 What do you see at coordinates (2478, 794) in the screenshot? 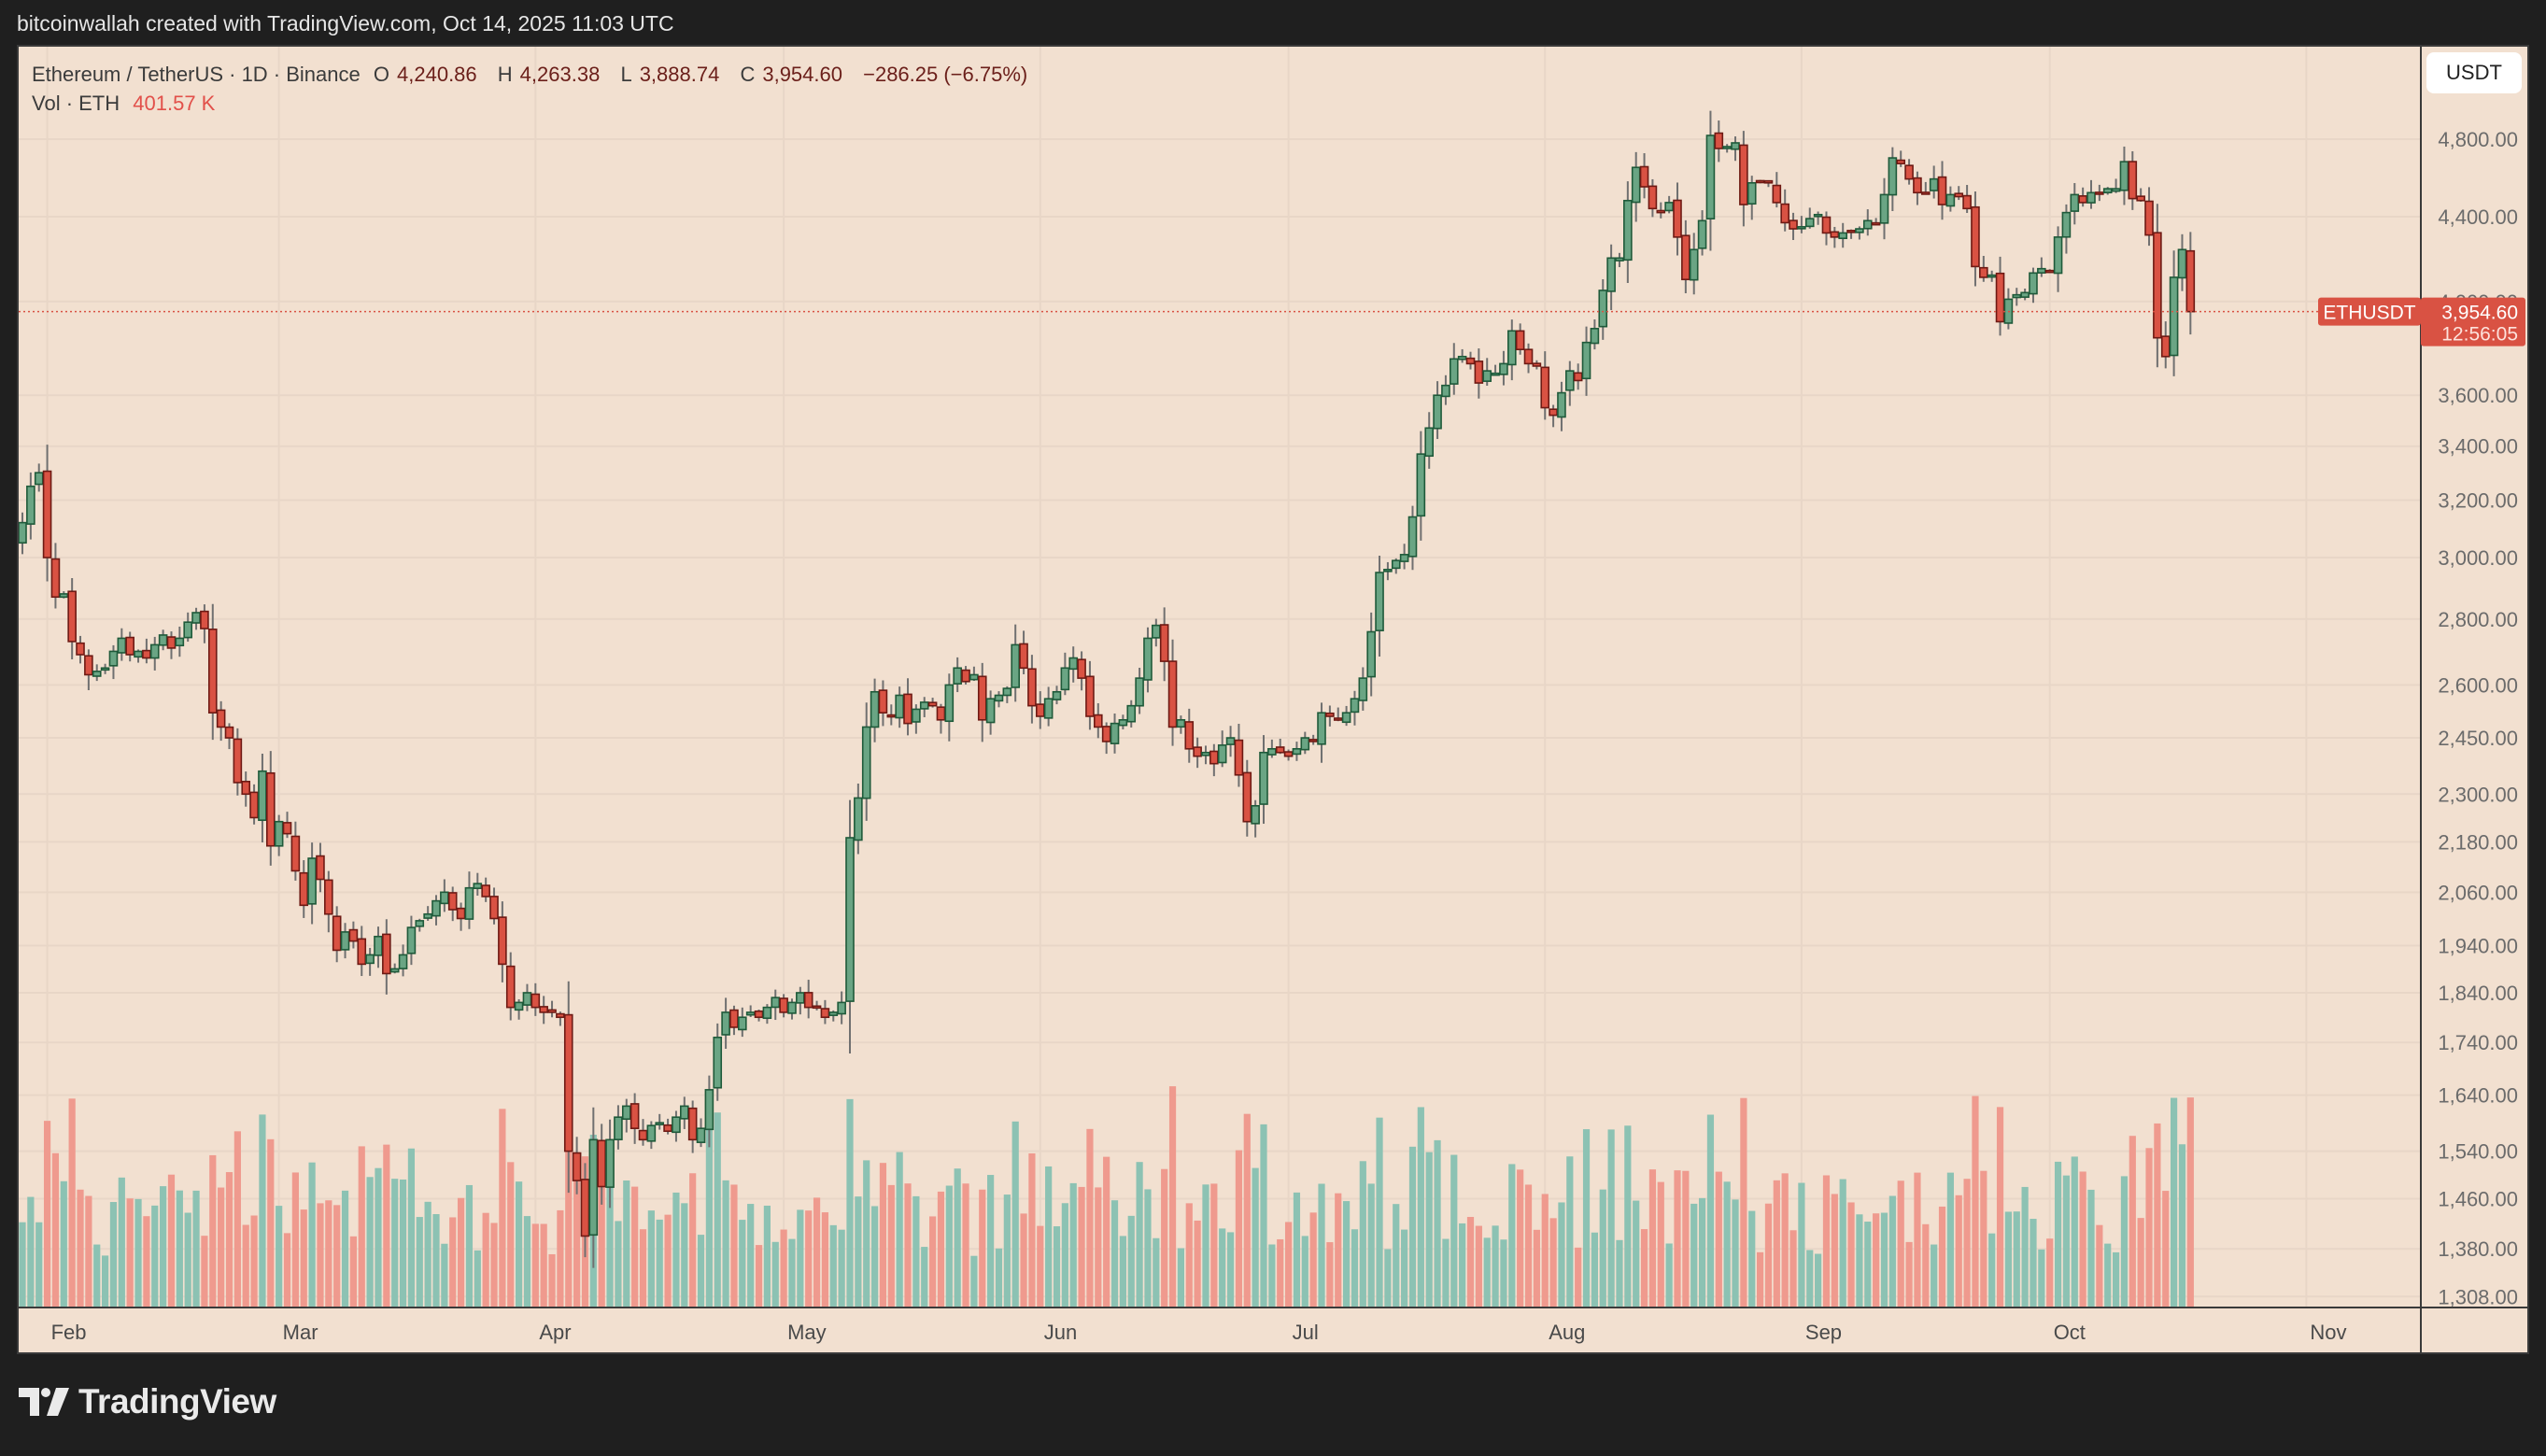
I see `price-tick-label: 2,300.00` at bounding box center [2478, 794].